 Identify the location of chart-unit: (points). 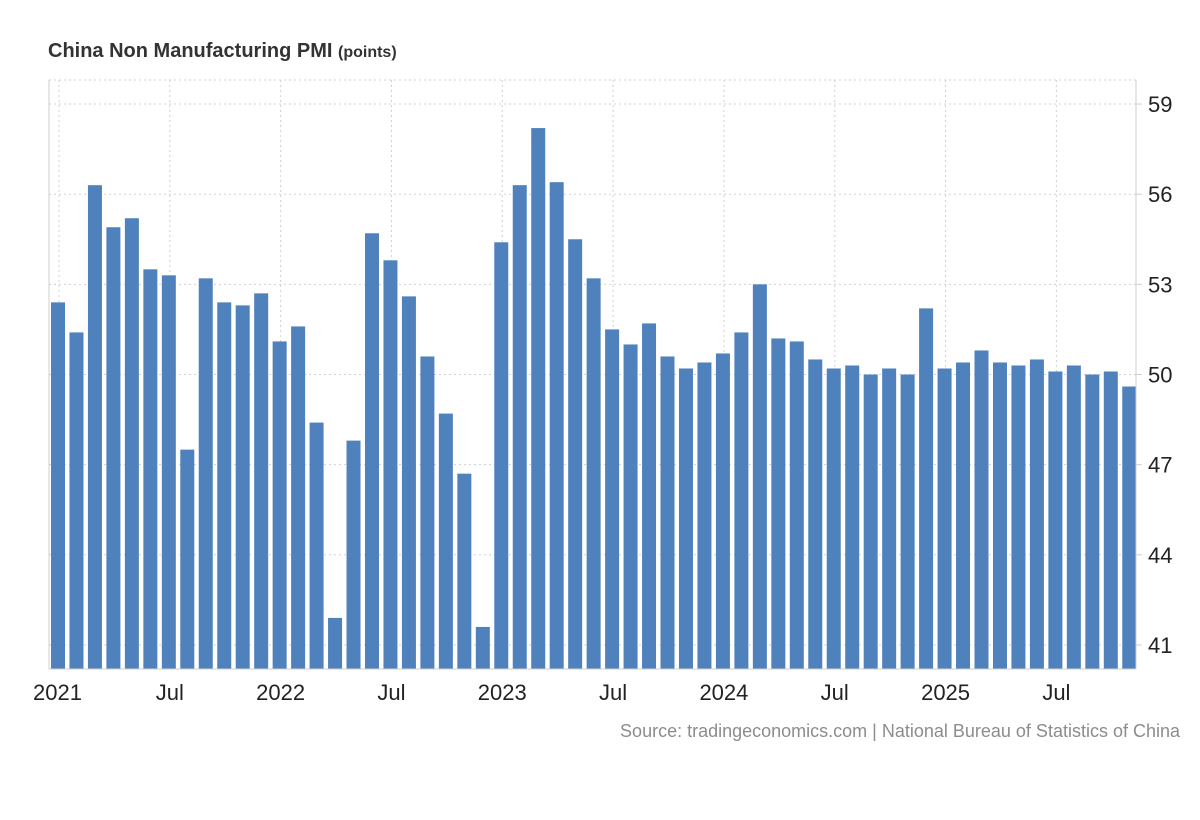
(367, 52).